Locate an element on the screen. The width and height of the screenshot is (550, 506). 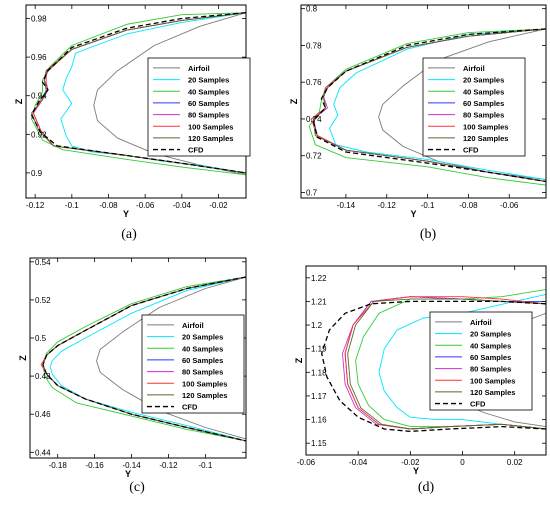
y-tick-label: 0.9 is located at coordinates (37, 173).